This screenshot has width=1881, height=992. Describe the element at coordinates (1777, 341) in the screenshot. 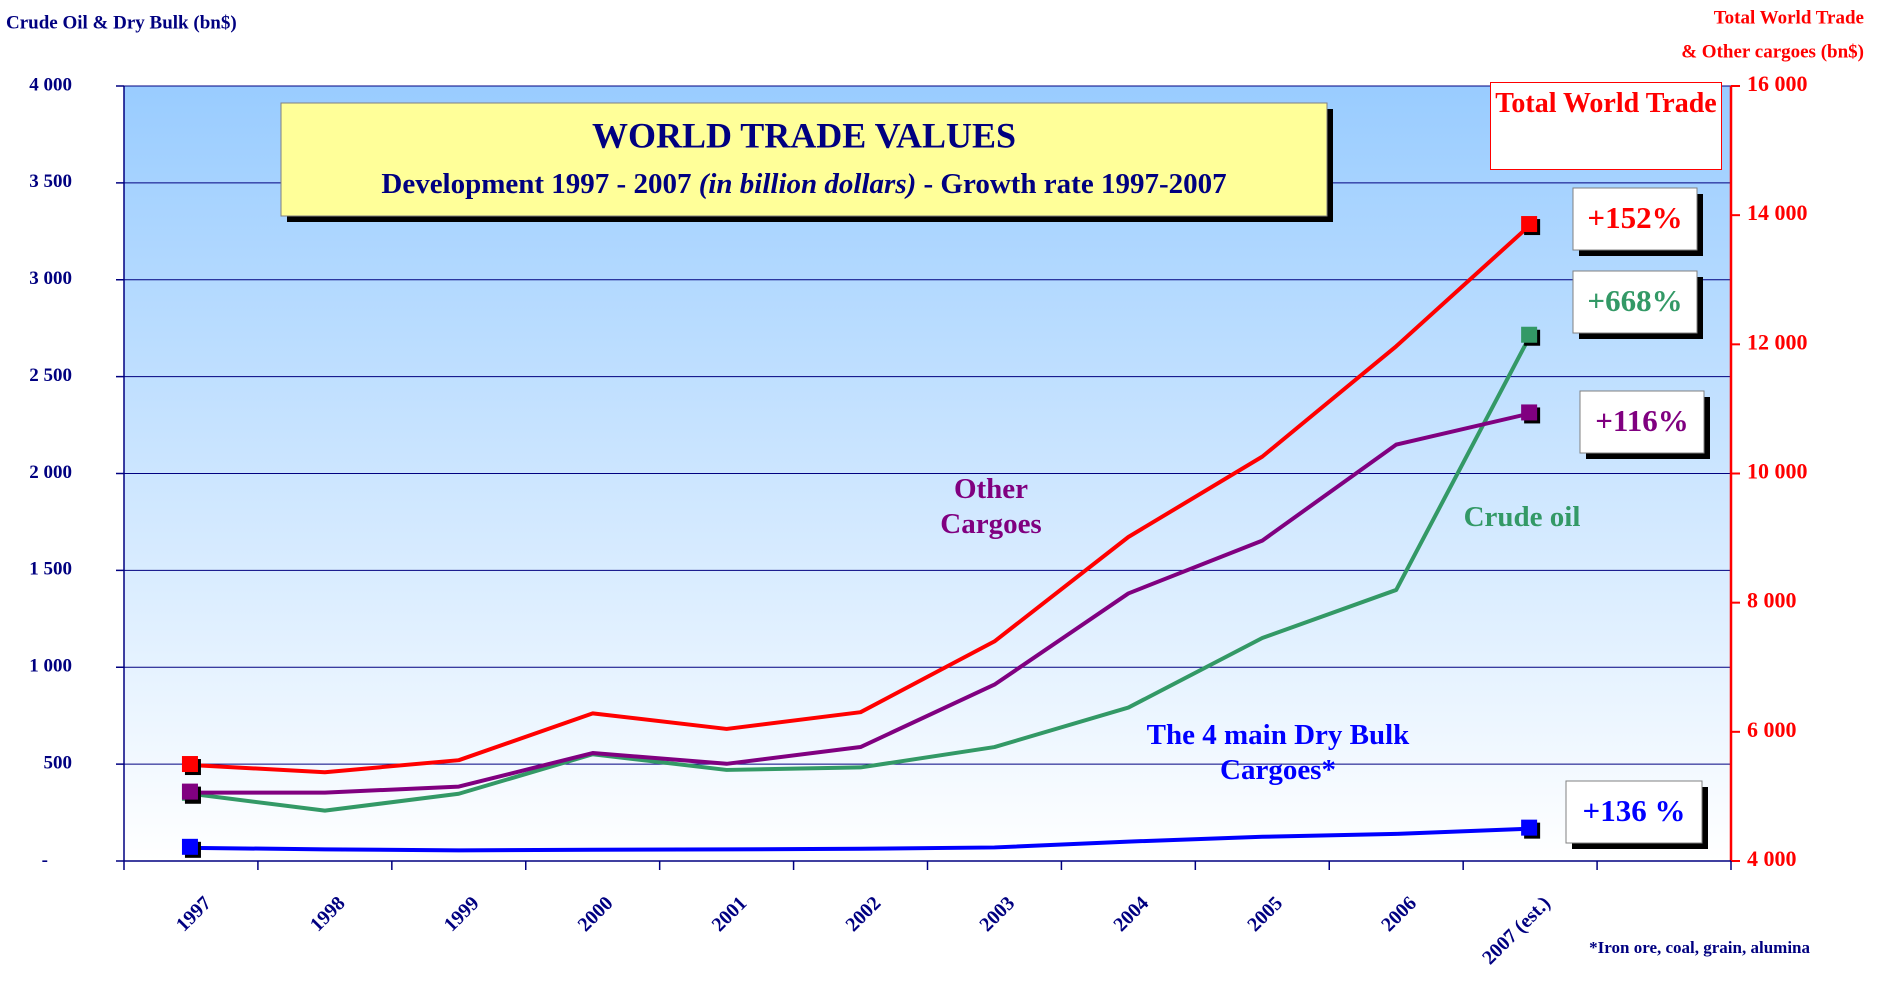

I see `y2-tick-label: 12 000` at that location.